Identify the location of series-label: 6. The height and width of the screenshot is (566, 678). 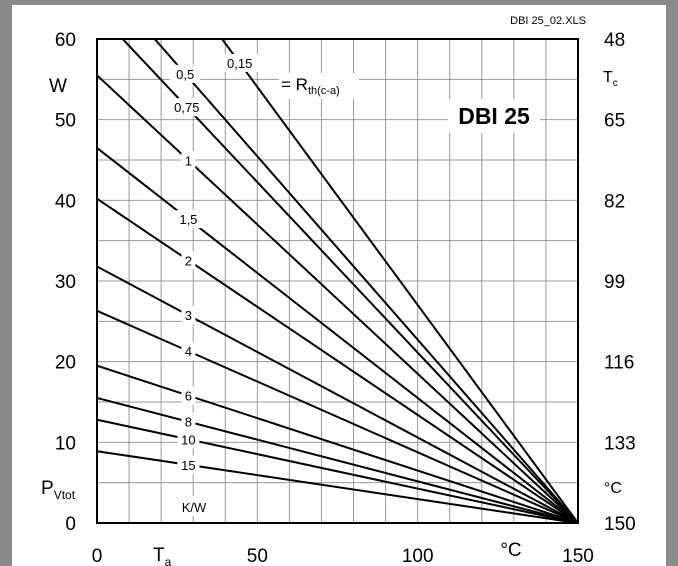
(188, 396).